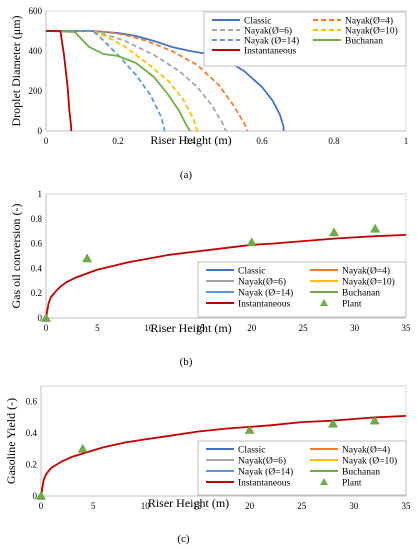  I want to click on y-tick-label: 600, so click(36, 11).